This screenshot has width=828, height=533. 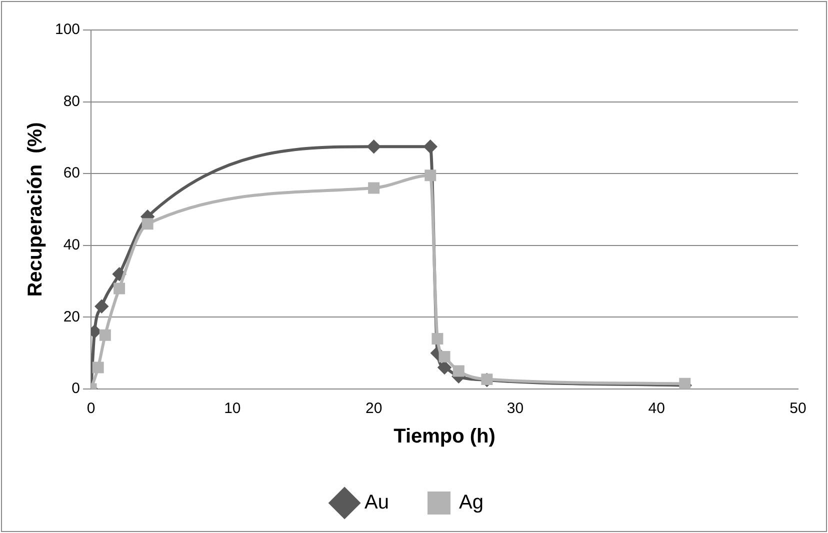 I want to click on y-tick-label: 0, so click(x=76, y=389).